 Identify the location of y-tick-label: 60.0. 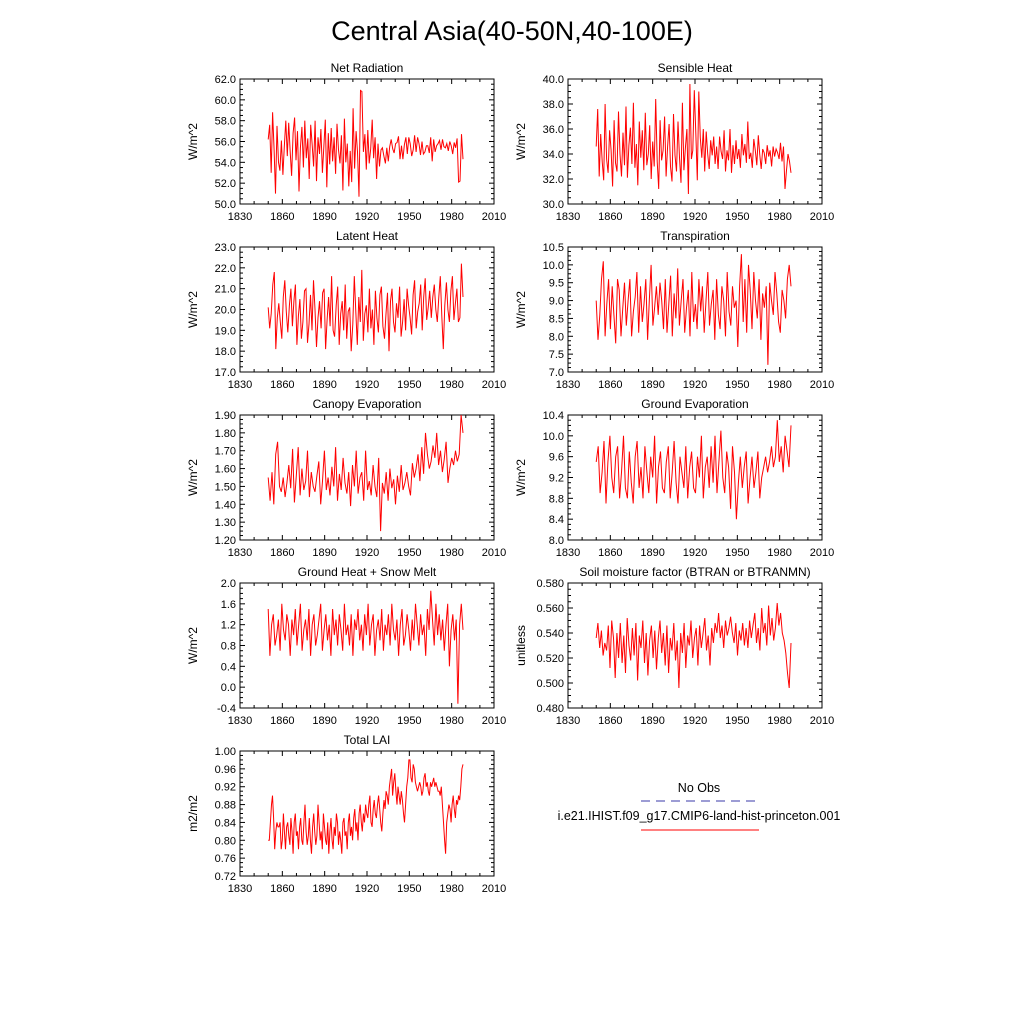
(225, 101).